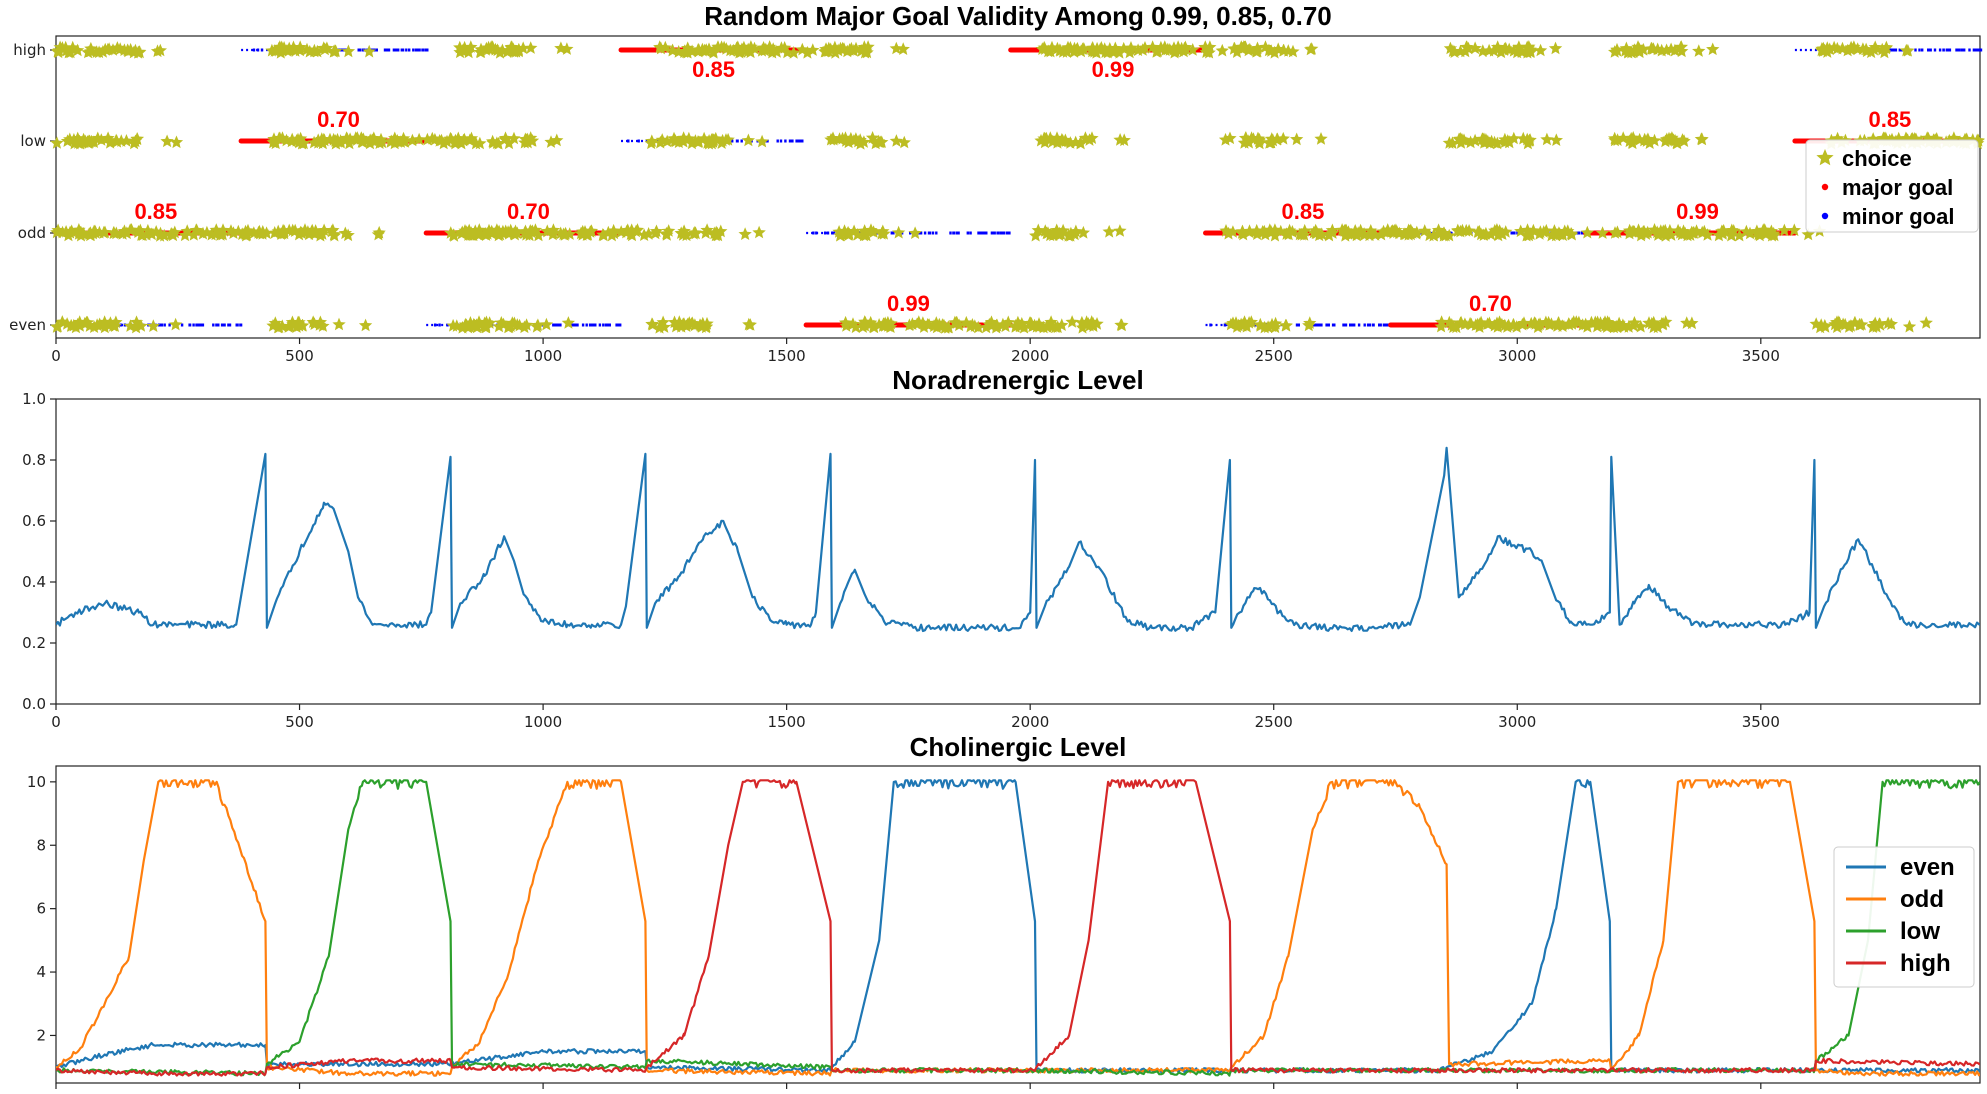 Image resolution: width=1987 pixels, height=1094 pixels. Describe the element at coordinates (1018, 747) in the screenshot. I see `panel-title: Cholinergic Level` at that location.